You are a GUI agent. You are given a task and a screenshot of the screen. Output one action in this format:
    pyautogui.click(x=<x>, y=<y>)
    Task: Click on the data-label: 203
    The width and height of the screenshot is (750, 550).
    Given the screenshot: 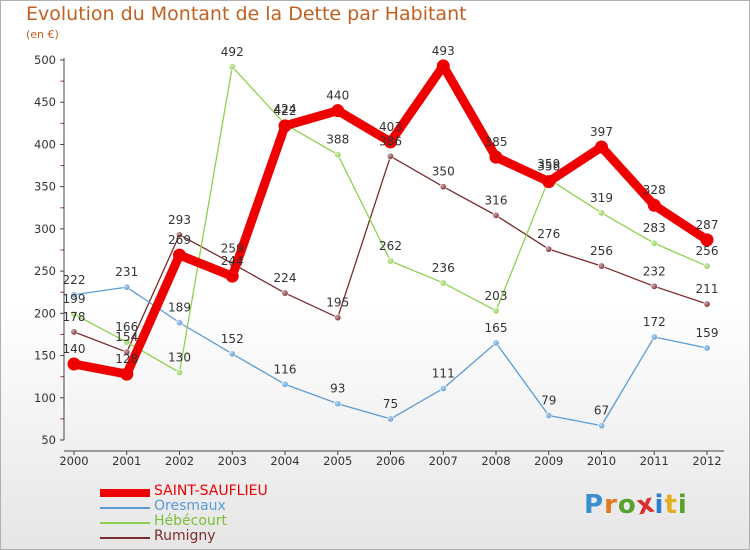 What is the action you would take?
    pyautogui.click(x=496, y=296)
    